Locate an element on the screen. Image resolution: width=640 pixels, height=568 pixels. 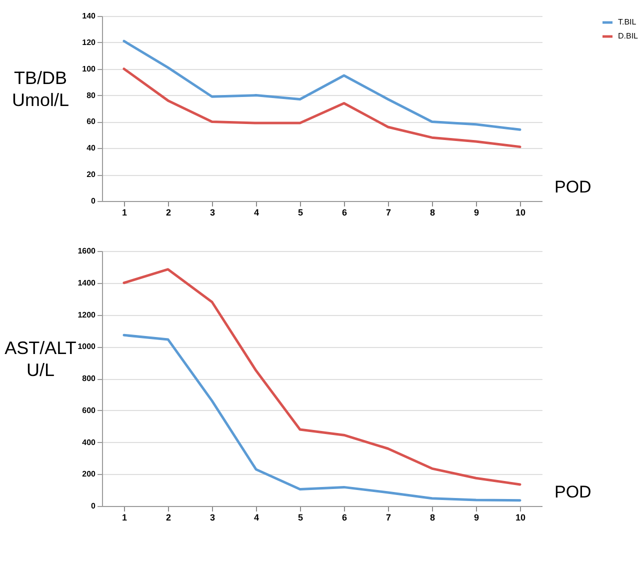
y-tick-label: 20 is located at coordinates (91, 175).